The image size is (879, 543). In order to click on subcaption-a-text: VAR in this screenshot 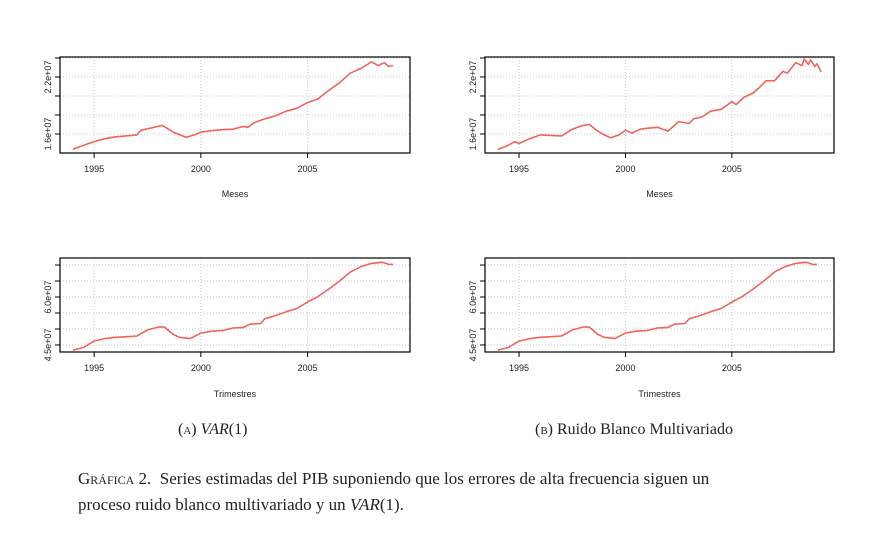, I will do `click(214, 429)`.